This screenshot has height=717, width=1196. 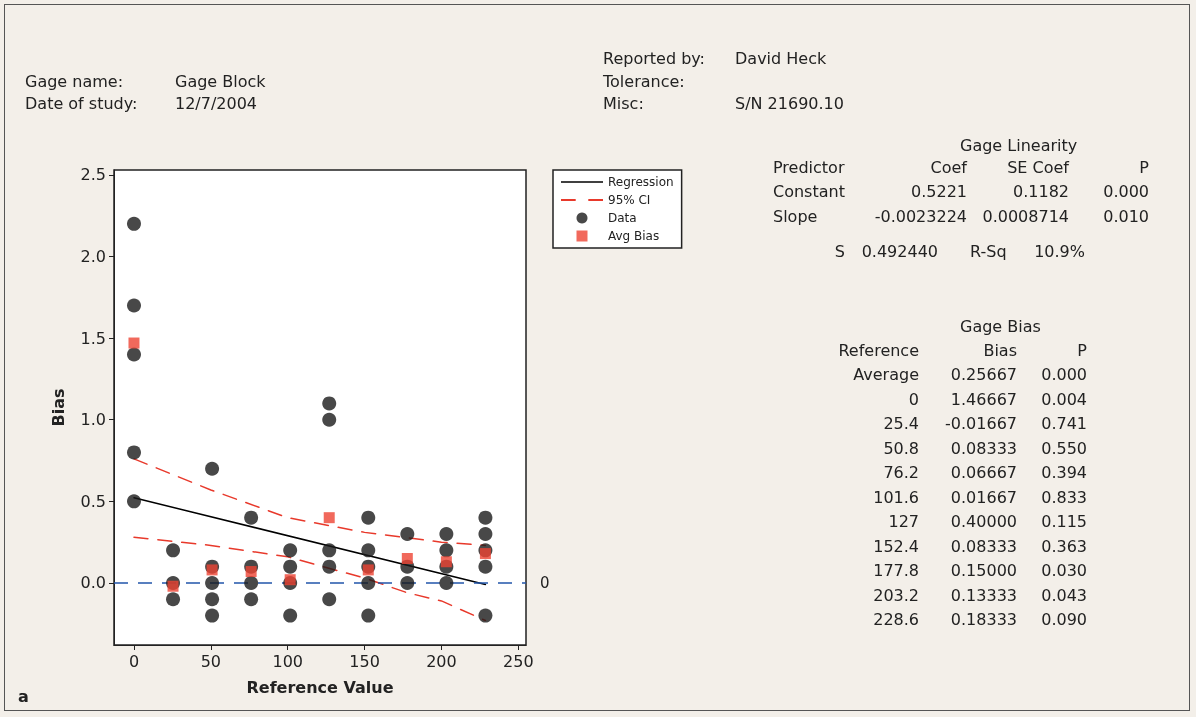 I want to click on text: 50.8, so click(x=901, y=448).